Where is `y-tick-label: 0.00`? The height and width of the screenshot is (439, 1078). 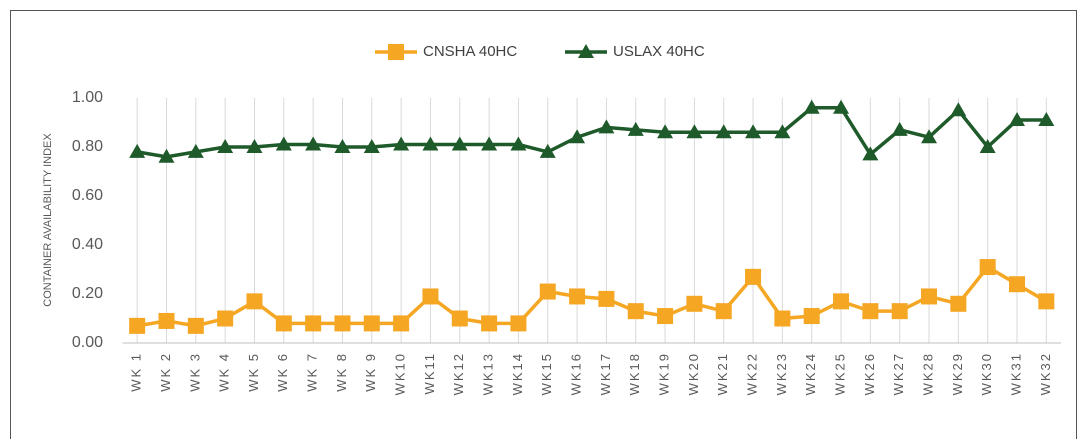 y-tick-label: 0.00 is located at coordinates (87, 342).